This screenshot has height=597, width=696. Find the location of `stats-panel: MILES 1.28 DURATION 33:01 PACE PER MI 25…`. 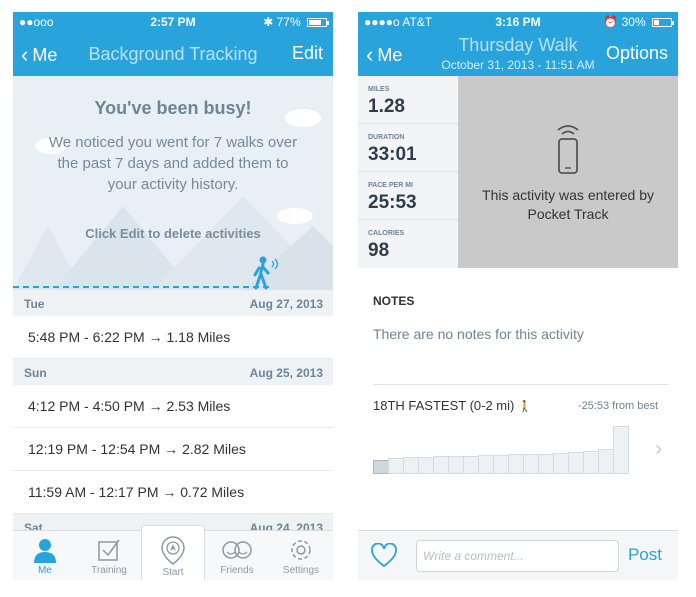

stats-panel: MILES 1.28 DURATION 33:01 PACE PER MI 25… is located at coordinates (408, 172).